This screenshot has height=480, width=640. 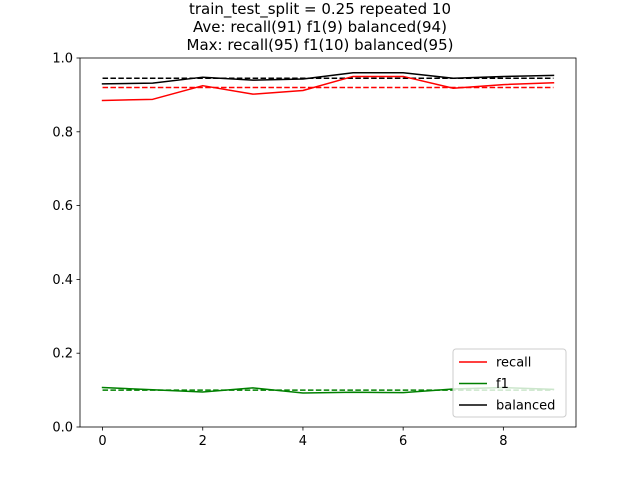 I want to click on y-tick-label: 0.8, so click(x=62, y=132).